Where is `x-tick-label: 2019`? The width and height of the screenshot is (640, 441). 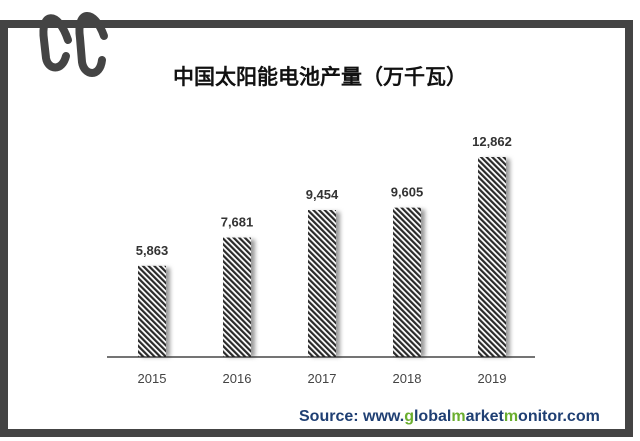
x-tick-label: 2019 is located at coordinates (492, 378).